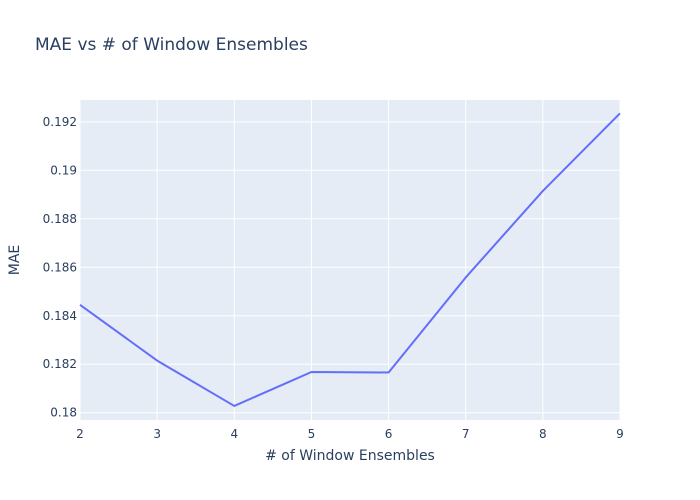 The height and width of the screenshot is (500, 700). What do you see at coordinates (63, 413) in the screenshot?
I see `y-tick-label: 0.18` at bounding box center [63, 413].